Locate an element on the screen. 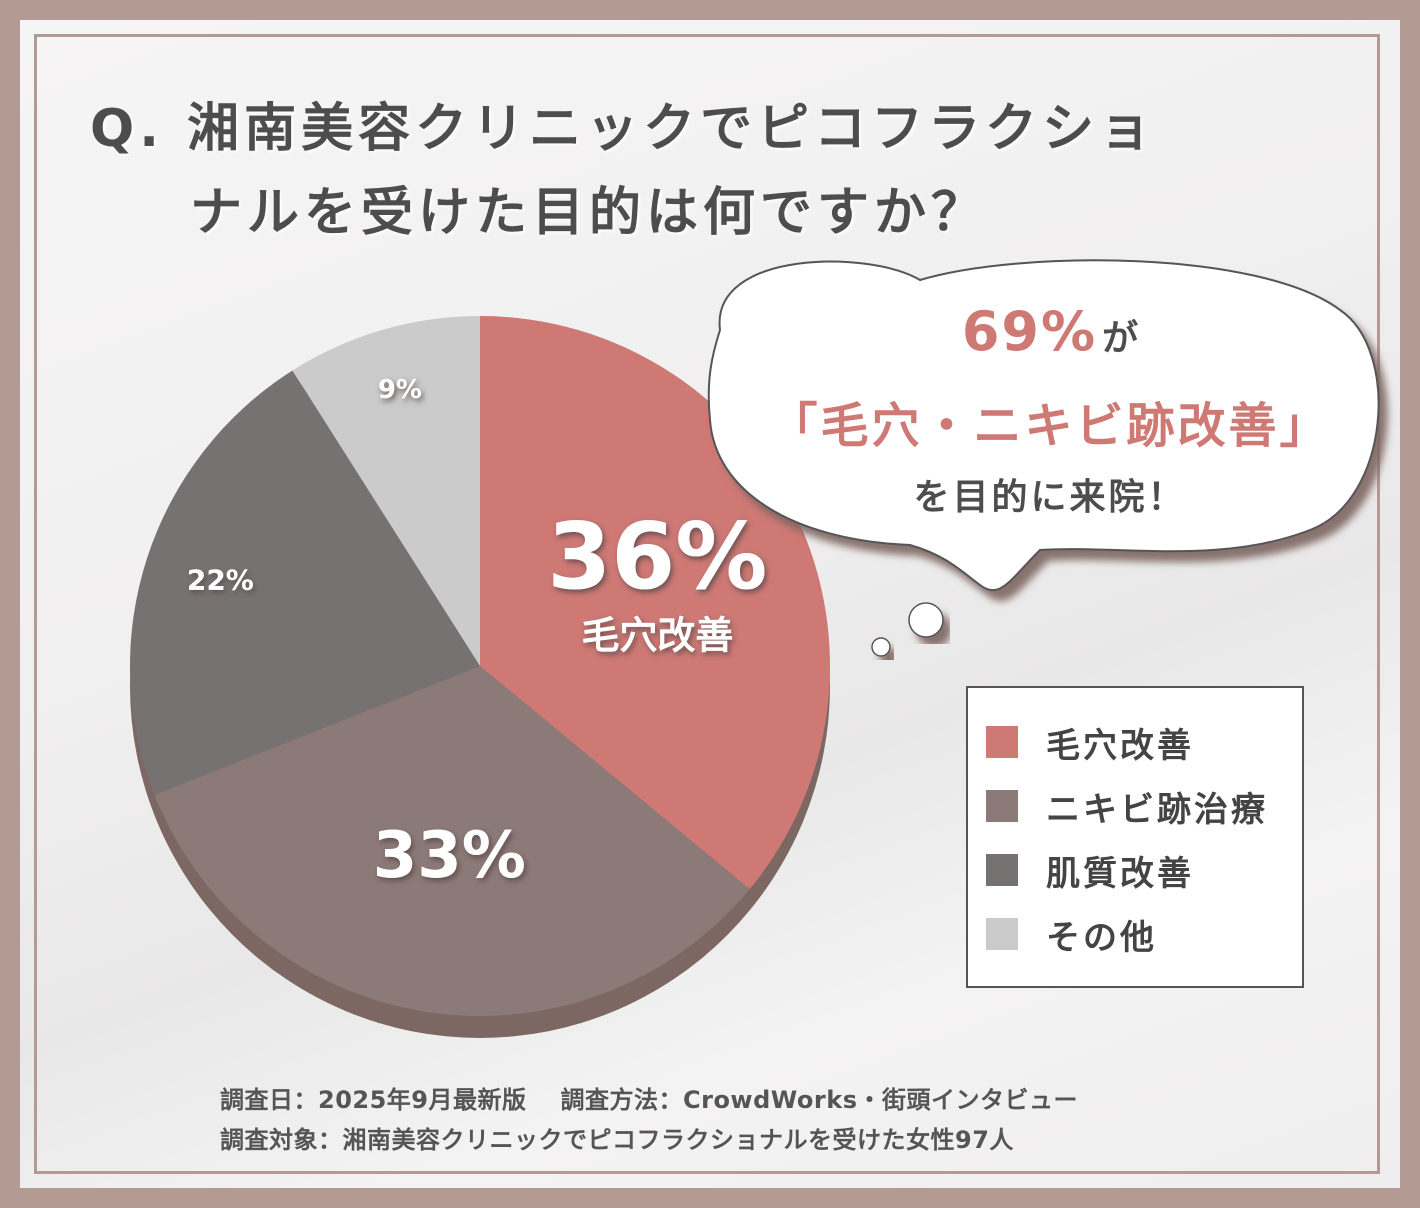 The width and height of the screenshot is (1420, 1208). survey-method: 調査方法：CrowdWorks・街頭インタビュー is located at coordinates (819, 1100).